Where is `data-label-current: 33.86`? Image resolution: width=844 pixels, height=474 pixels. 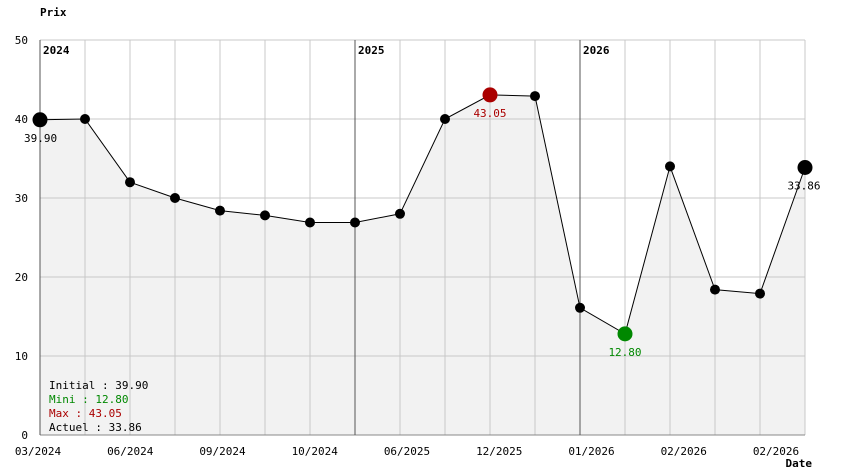
data-label-current: 33.86 is located at coordinates (803, 186).